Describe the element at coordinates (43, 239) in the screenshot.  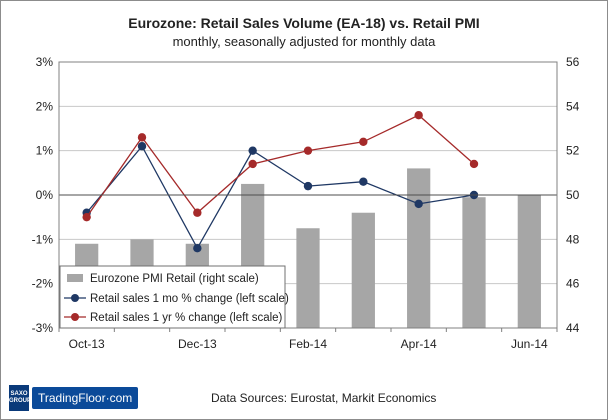
I see `left-tick-label: -1%` at that location.